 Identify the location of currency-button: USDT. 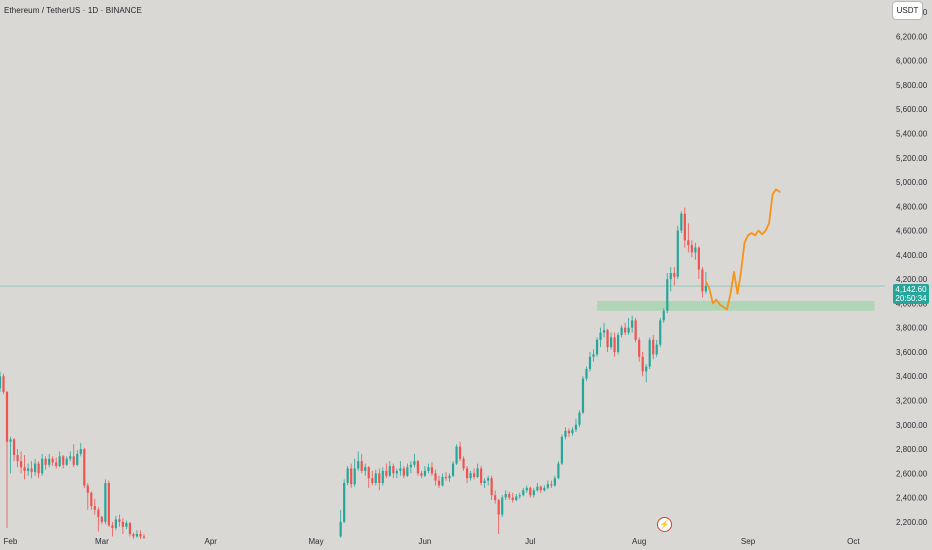
(907, 10).